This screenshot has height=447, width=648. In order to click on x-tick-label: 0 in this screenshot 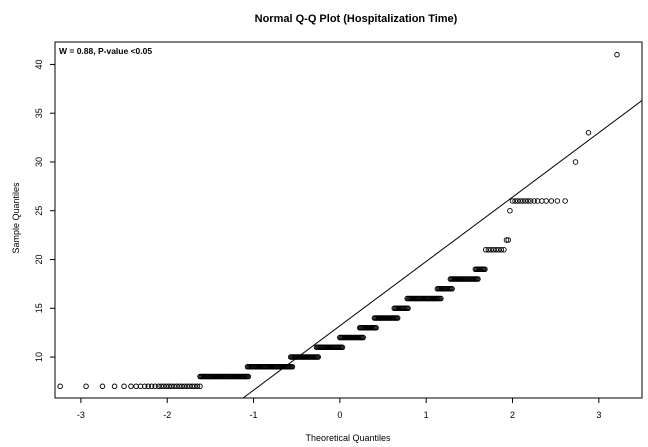, I will do `click(339, 415)`.